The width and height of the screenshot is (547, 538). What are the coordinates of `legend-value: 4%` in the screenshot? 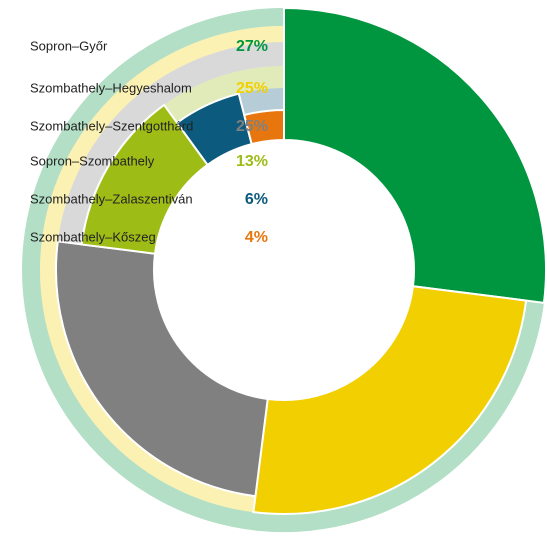 It's located at (256, 237).